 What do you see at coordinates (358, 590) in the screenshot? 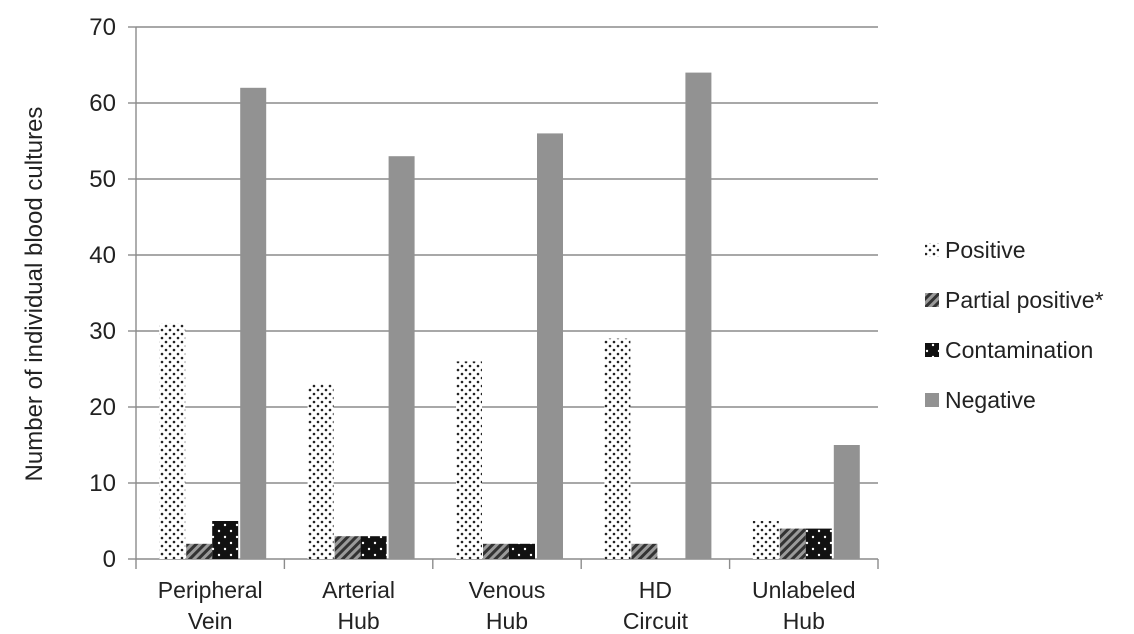
I see `x-category-label: Arterial` at bounding box center [358, 590].